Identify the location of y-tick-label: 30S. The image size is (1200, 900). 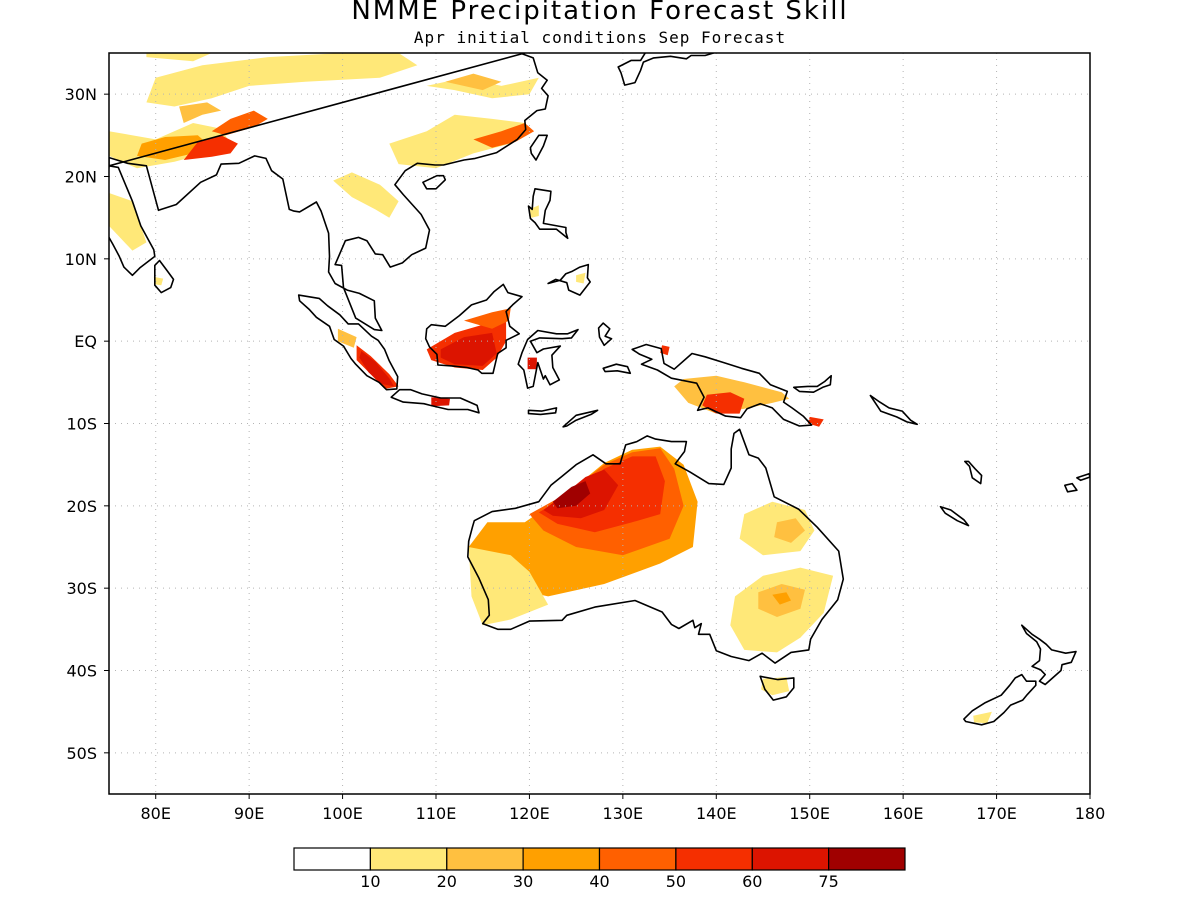
(81, 588).